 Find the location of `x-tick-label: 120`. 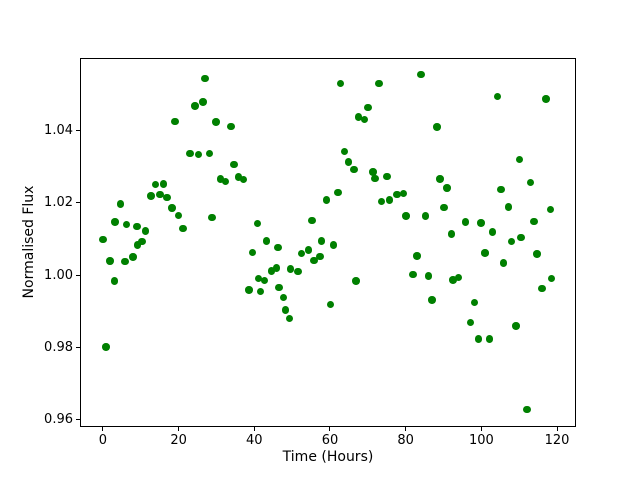

x-tick-label: 120 is located at coordinates (557, 440).